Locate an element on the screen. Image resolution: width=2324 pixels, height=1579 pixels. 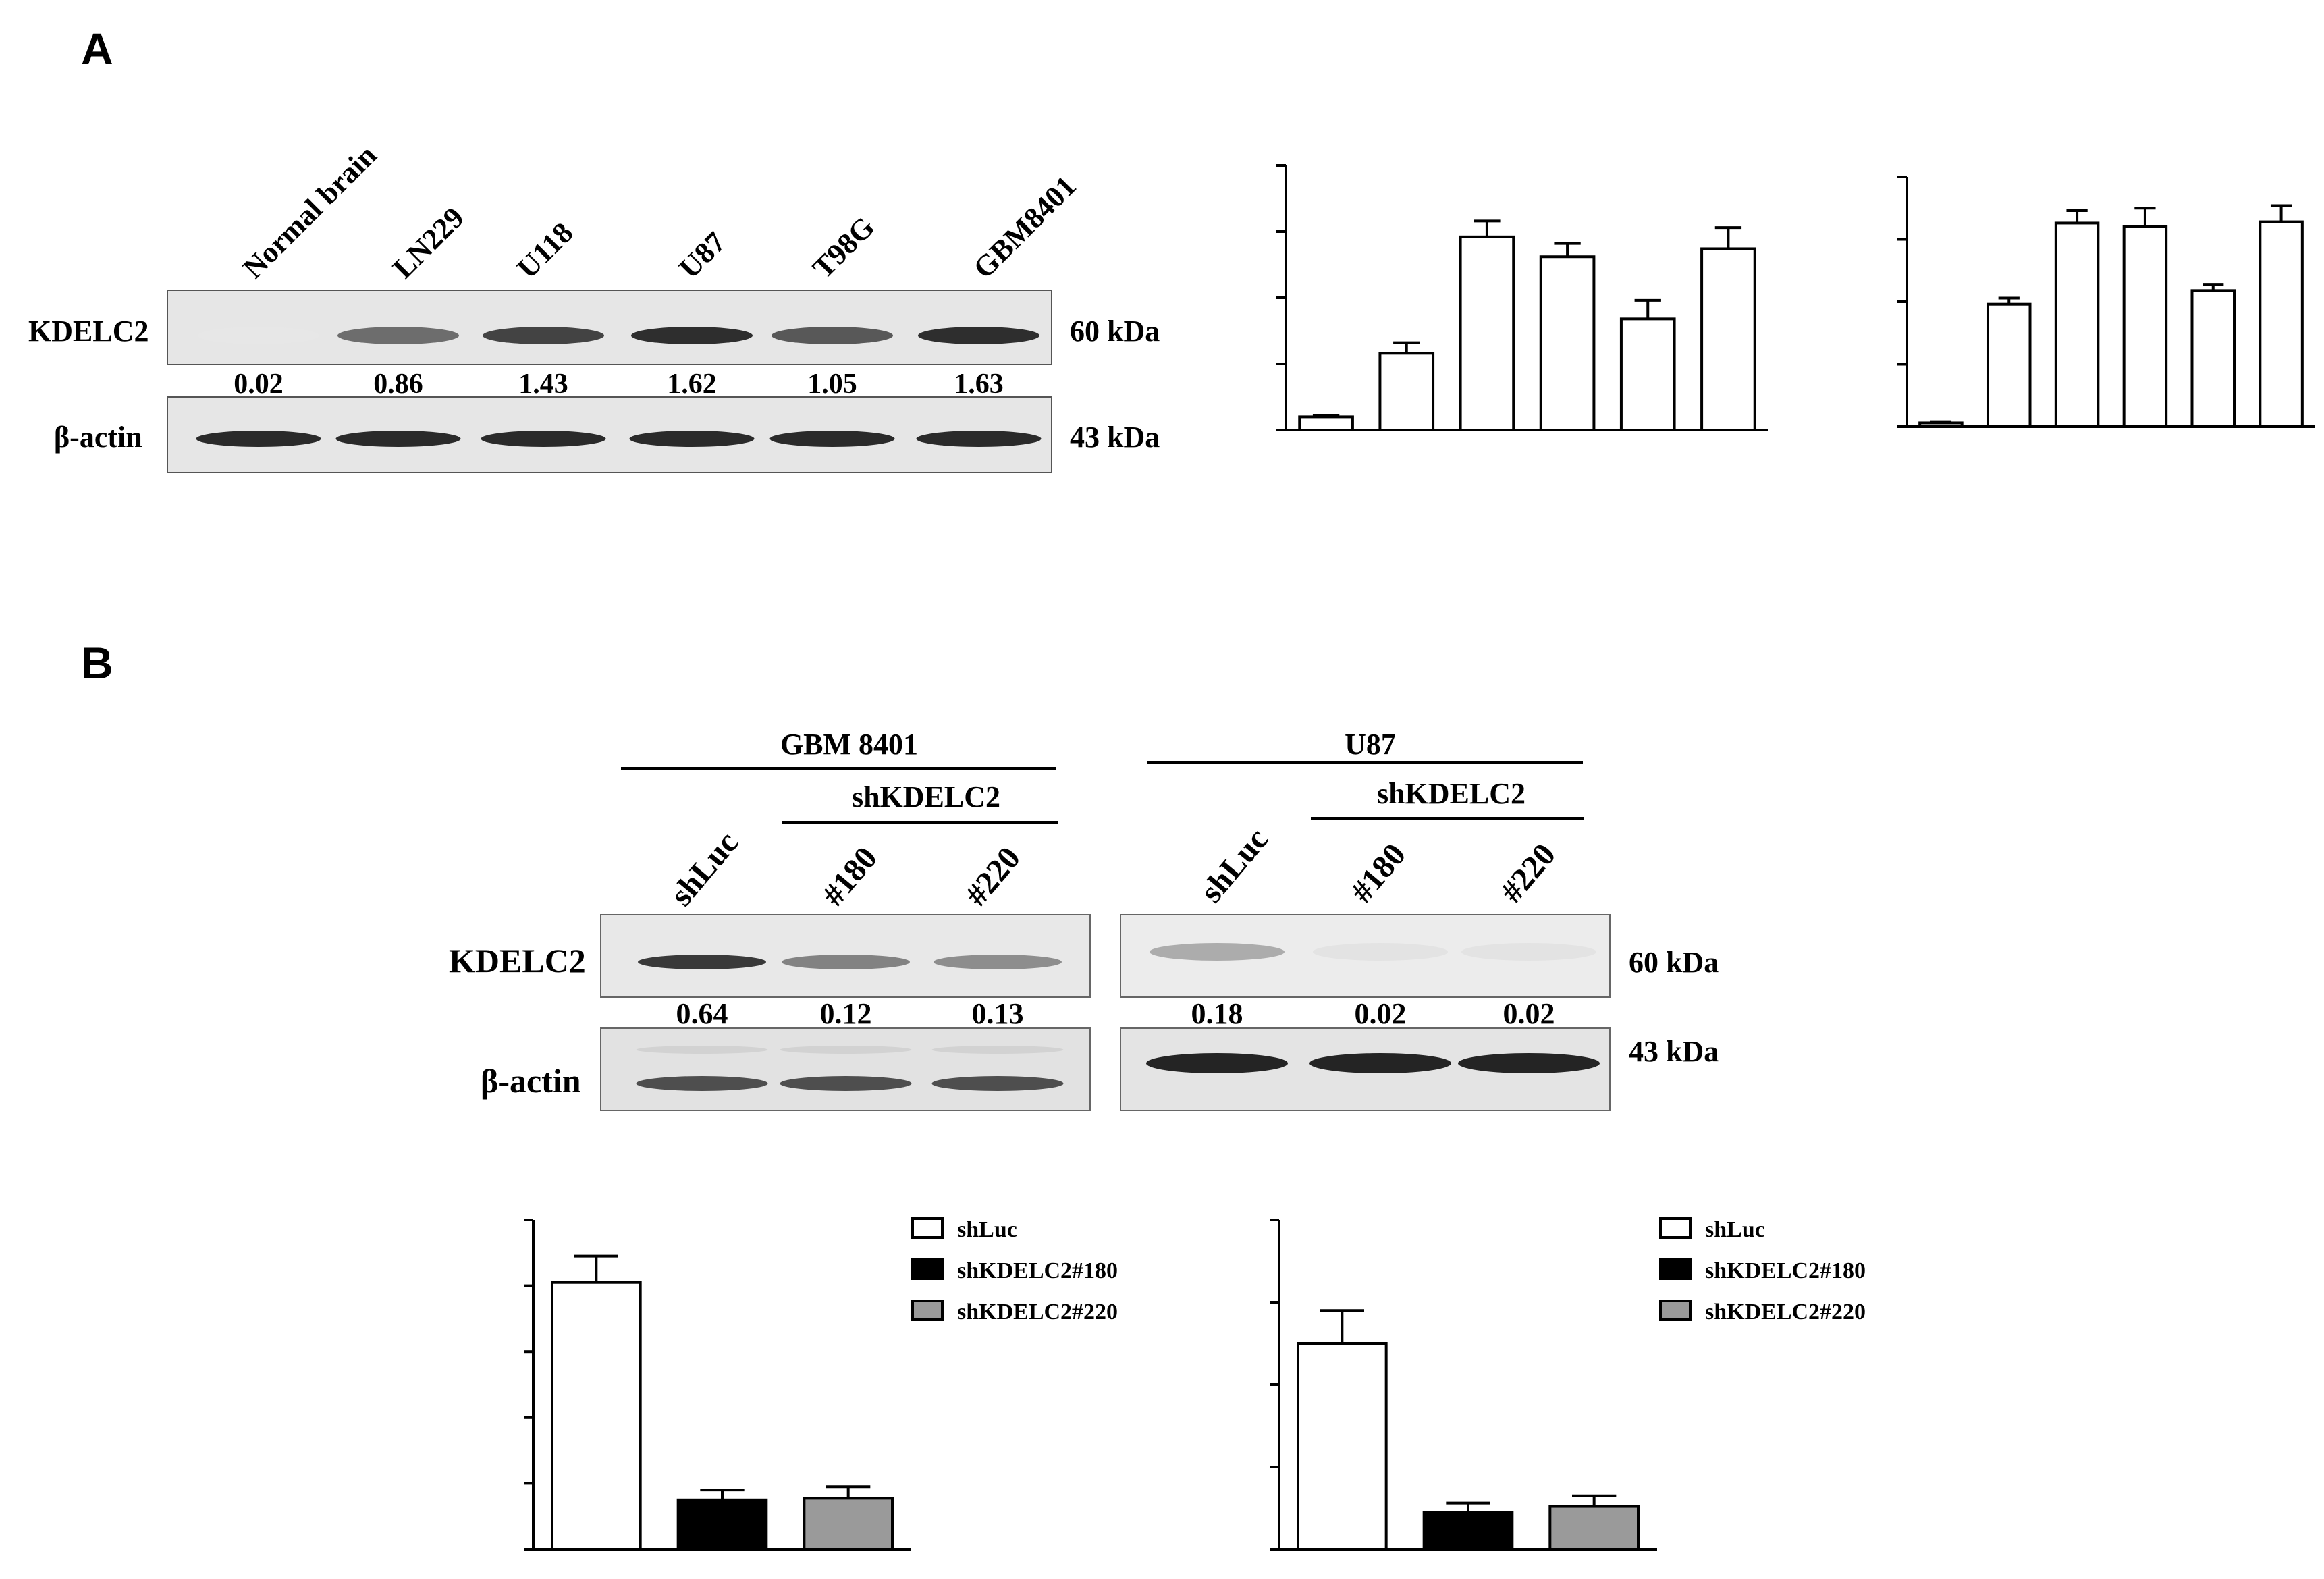
blot-b2-lane-label: #220 is located at coordinates (1528, 872).